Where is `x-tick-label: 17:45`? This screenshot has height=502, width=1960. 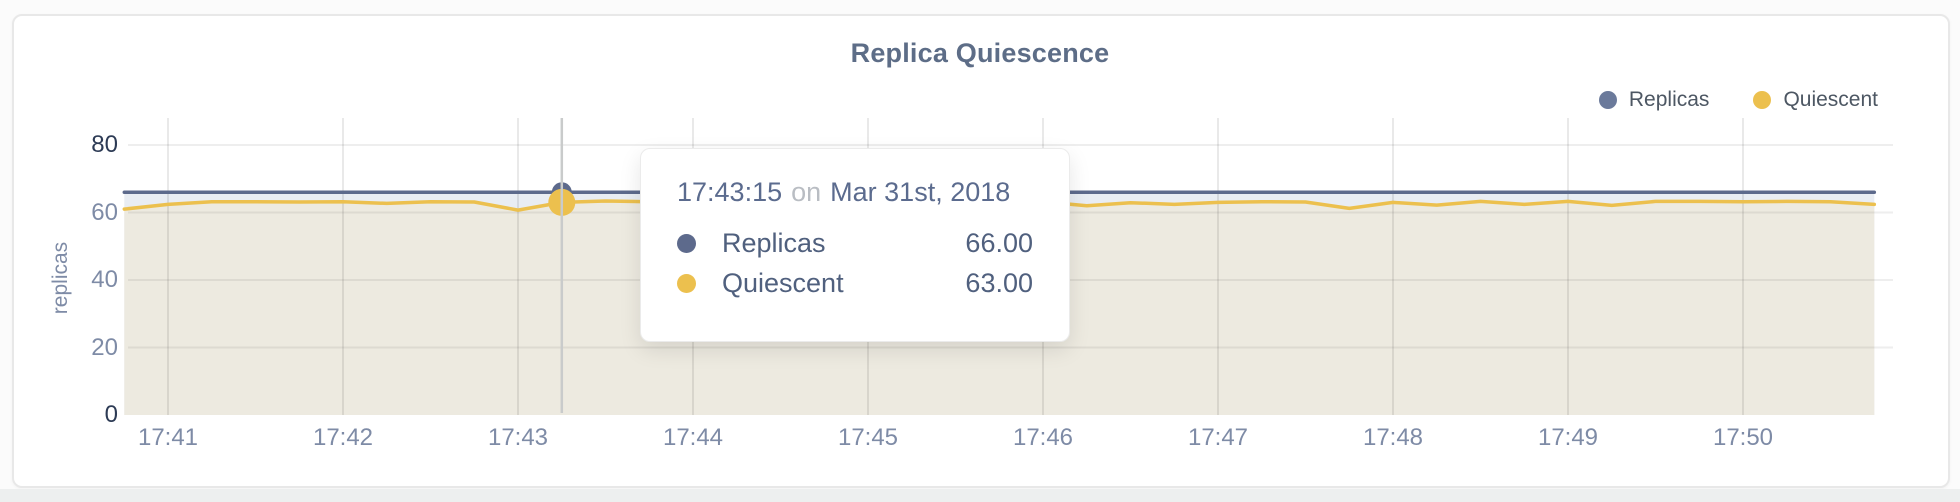
x-tick-label: 17:45 is located at coordinates (868, 437).